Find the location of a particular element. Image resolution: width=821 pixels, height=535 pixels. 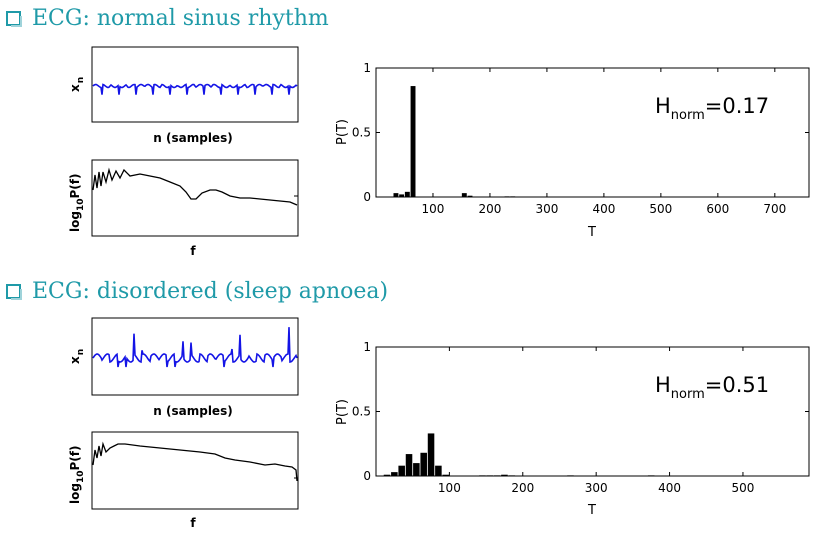

section-heading-disordered: ECG: disordered (sleep apnoea) is located at coordinates (197, 291).